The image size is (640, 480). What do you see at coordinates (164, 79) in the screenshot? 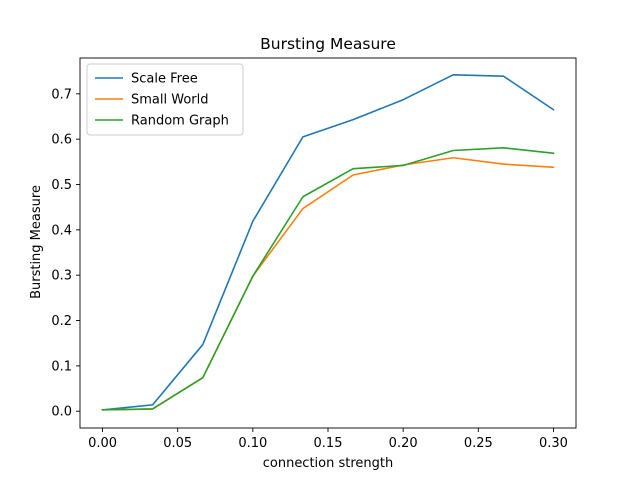
I see `legend-label: Scale Free` at bounding box center [164, 79].